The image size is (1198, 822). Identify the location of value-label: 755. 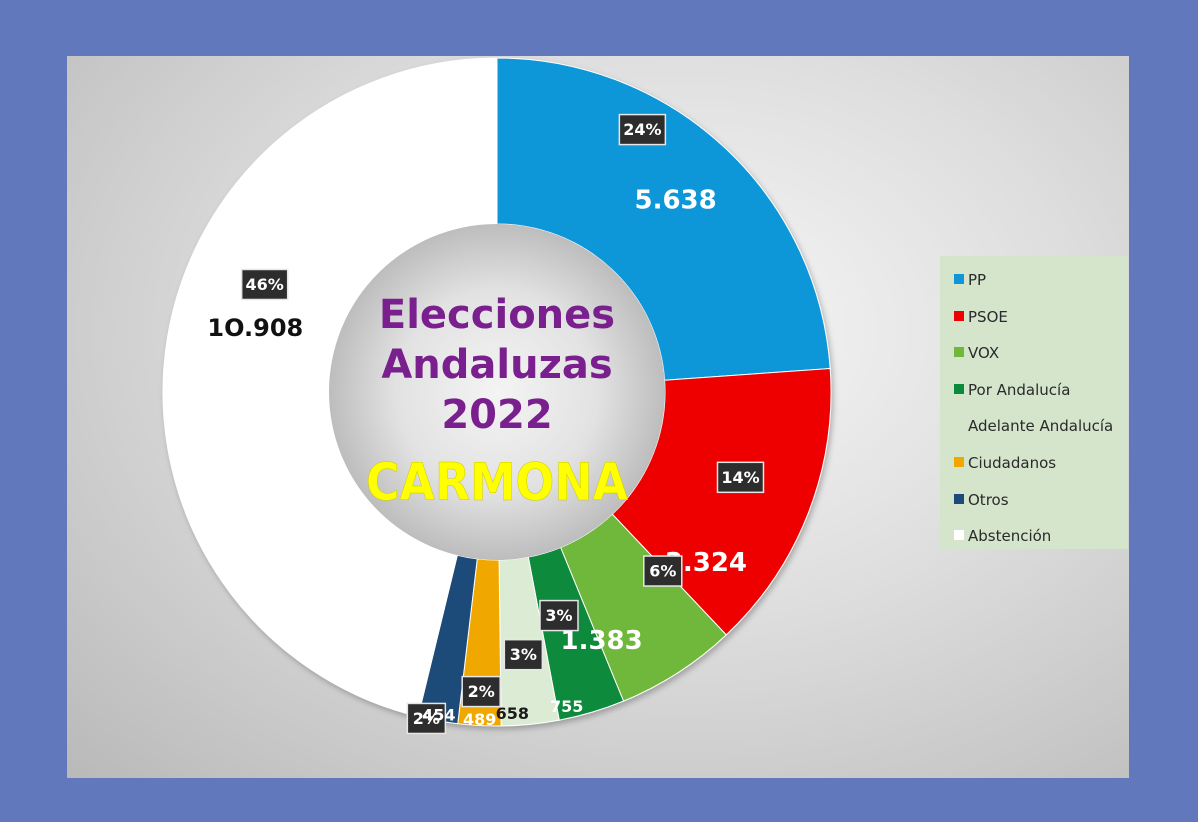
(566, 706).